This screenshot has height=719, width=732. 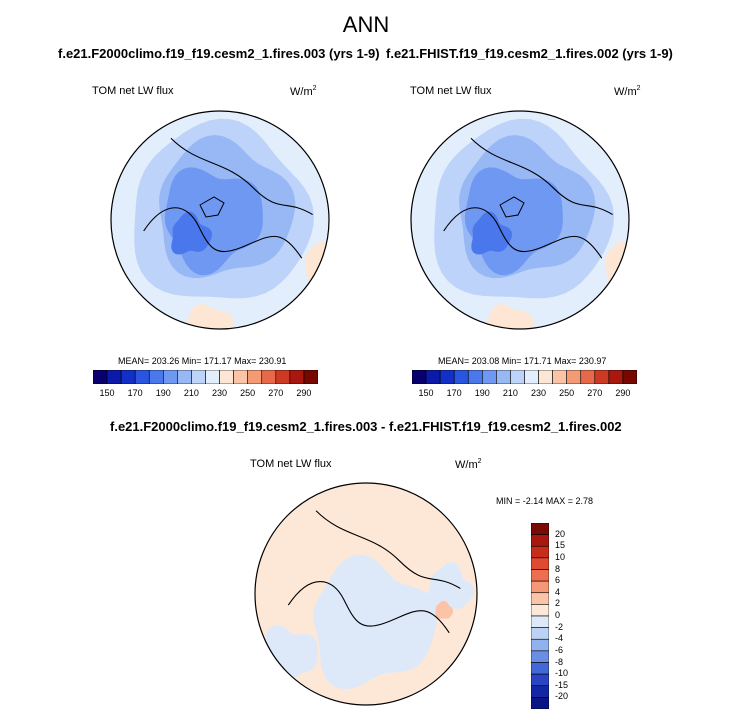 I want to click on colorbar-tick-label: -6, so click(x=559, y=649).